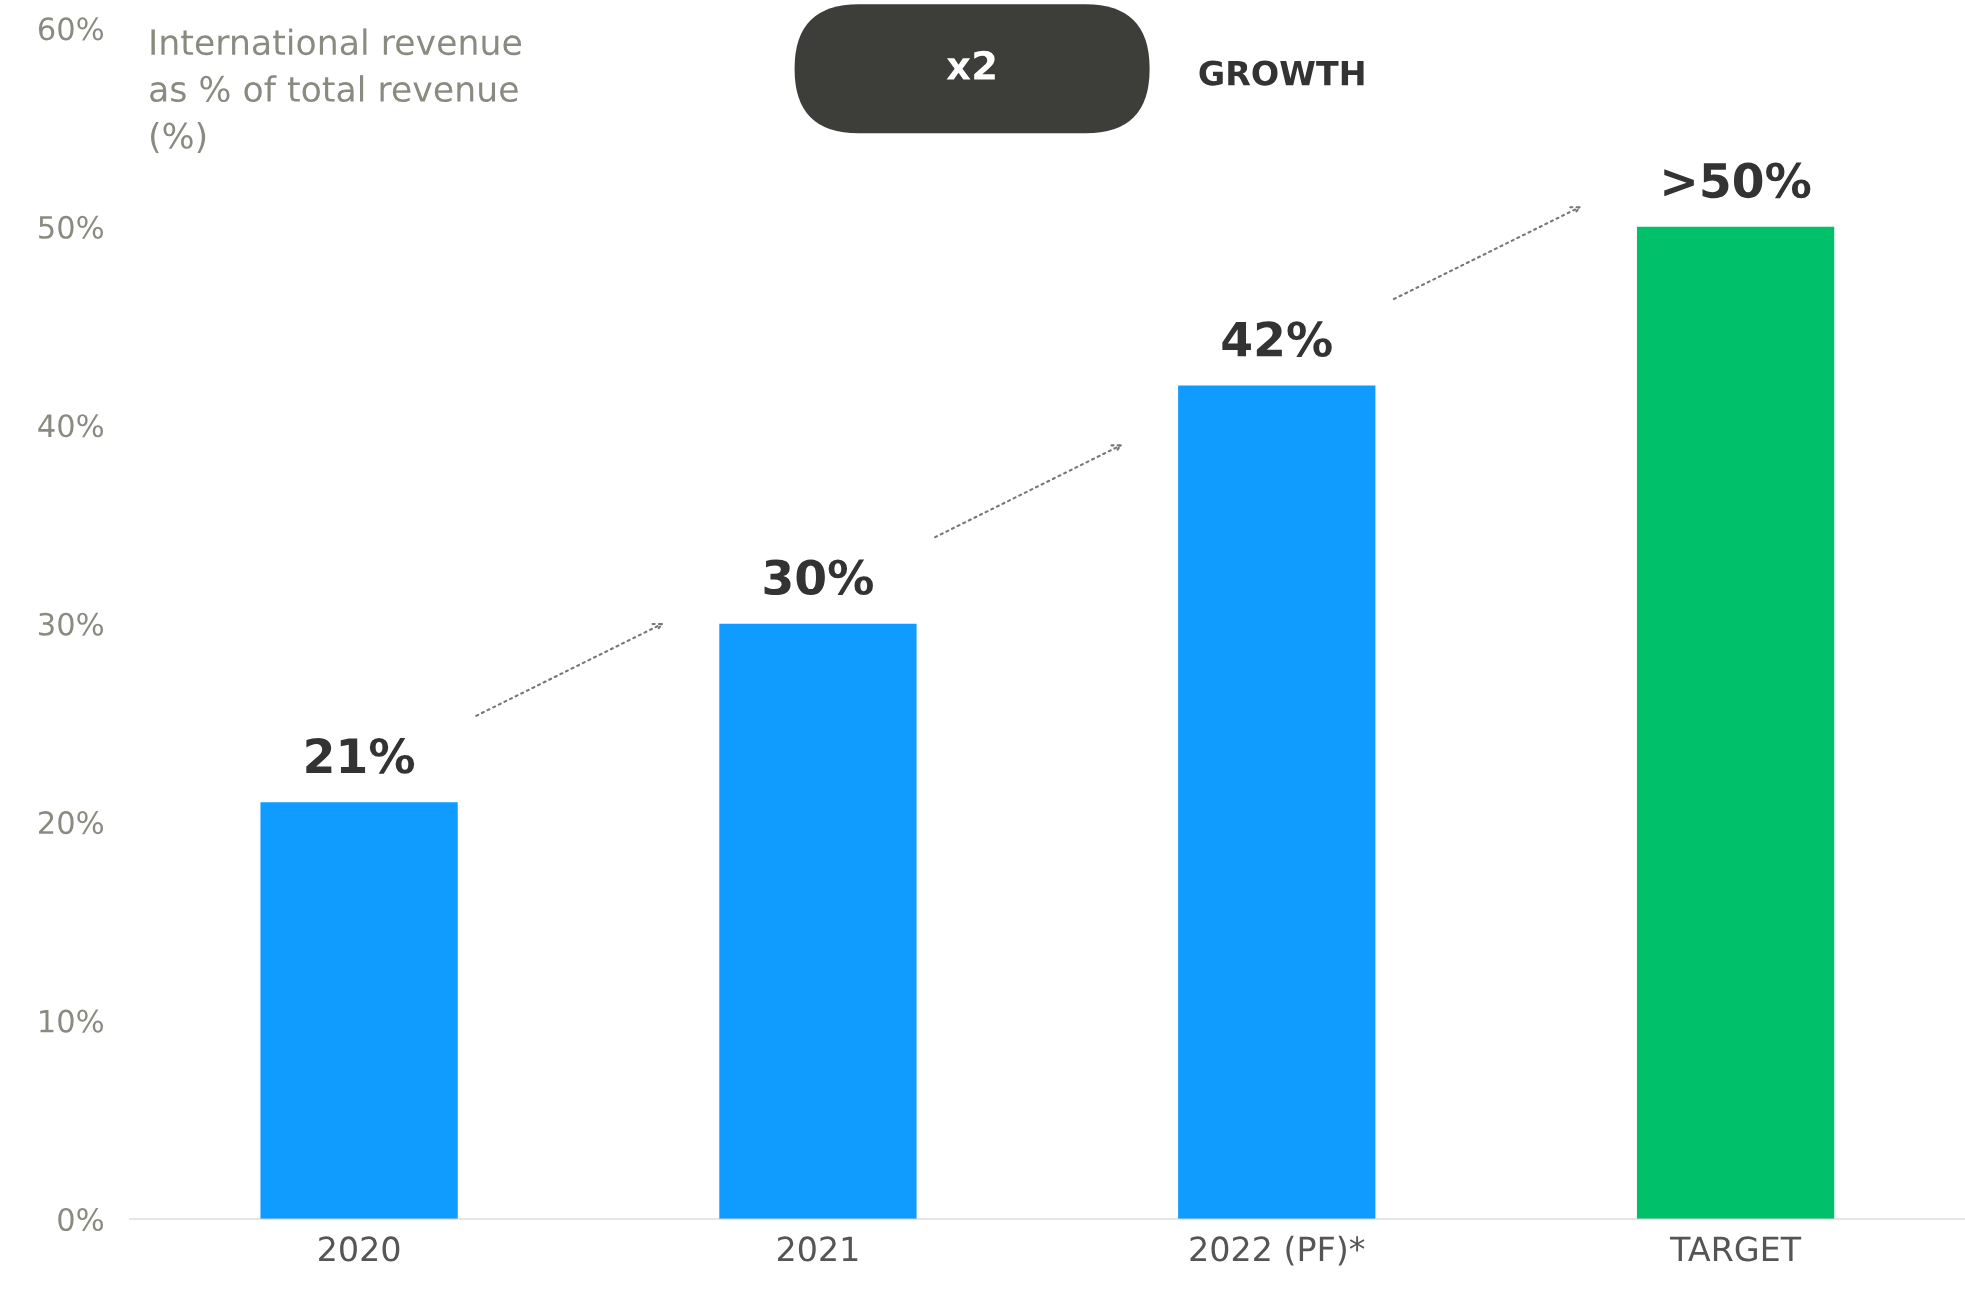 The image size is (1965, 1290). Describe the element at coordinates (1277, 1250) in the screenshot. I see `x-tick-label: 2022 (PF)*` at that location.